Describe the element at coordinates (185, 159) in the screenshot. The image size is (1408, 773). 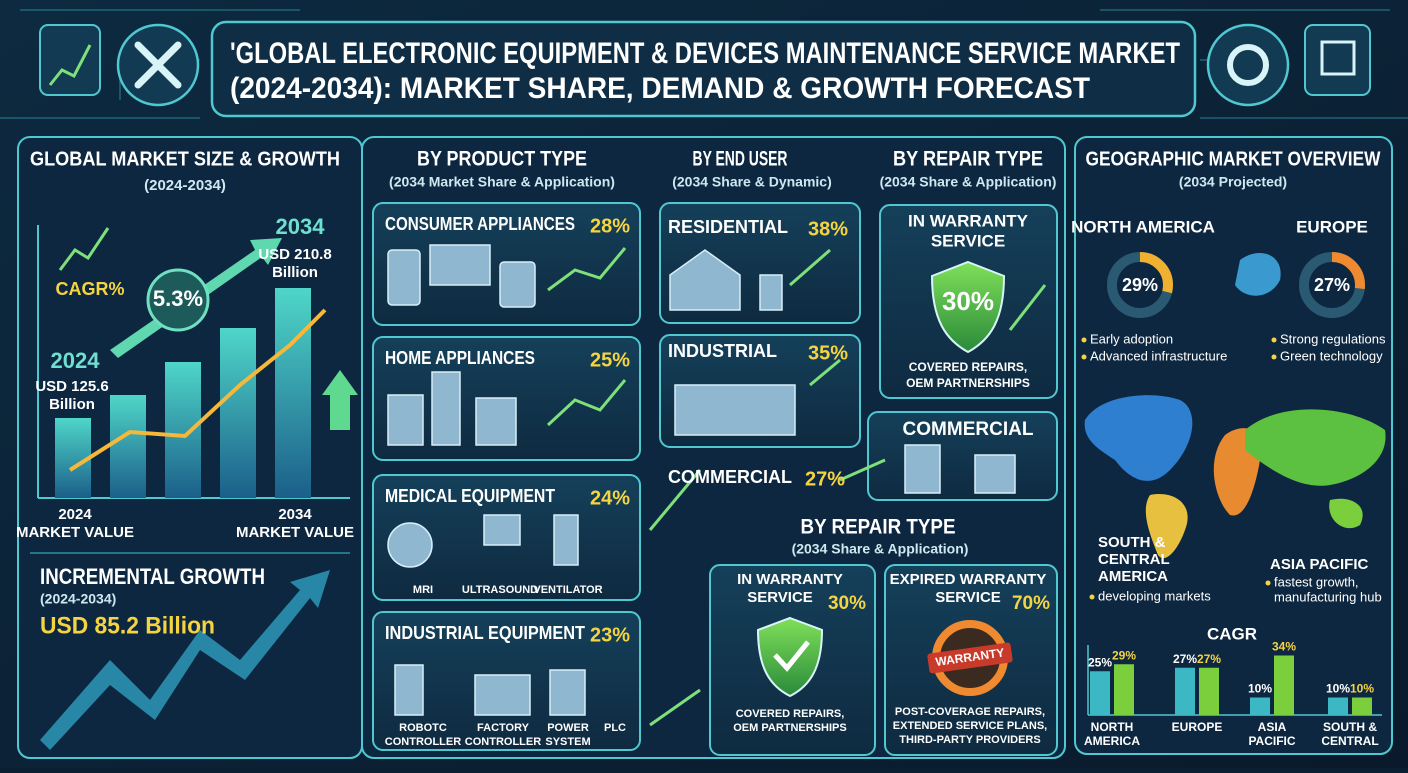
I see `panel-title: GLOBAL MARKET SIZE & GROWTH` at that location.